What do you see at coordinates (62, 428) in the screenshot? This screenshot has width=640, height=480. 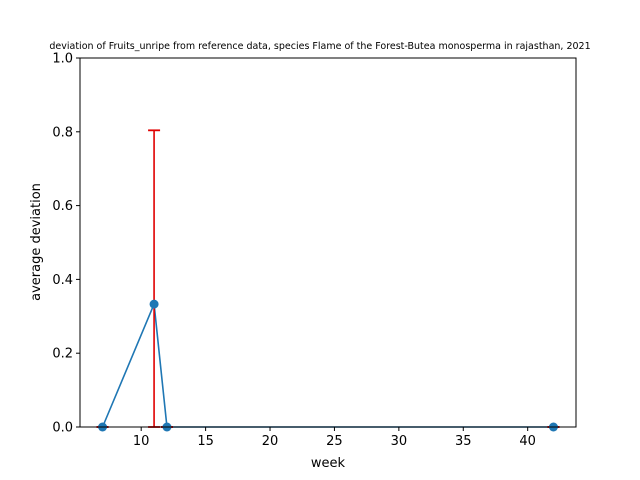 I see `y-tick-label: 0.0` at bounding box center [62, 428].